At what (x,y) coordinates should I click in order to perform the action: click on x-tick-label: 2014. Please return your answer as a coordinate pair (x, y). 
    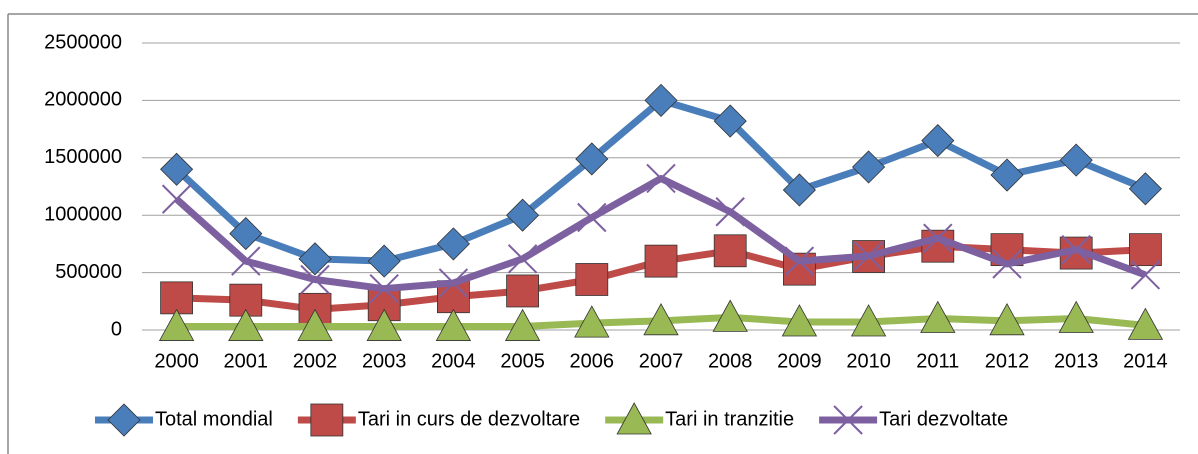
    Looking at the image, I should click on (1145, 361).